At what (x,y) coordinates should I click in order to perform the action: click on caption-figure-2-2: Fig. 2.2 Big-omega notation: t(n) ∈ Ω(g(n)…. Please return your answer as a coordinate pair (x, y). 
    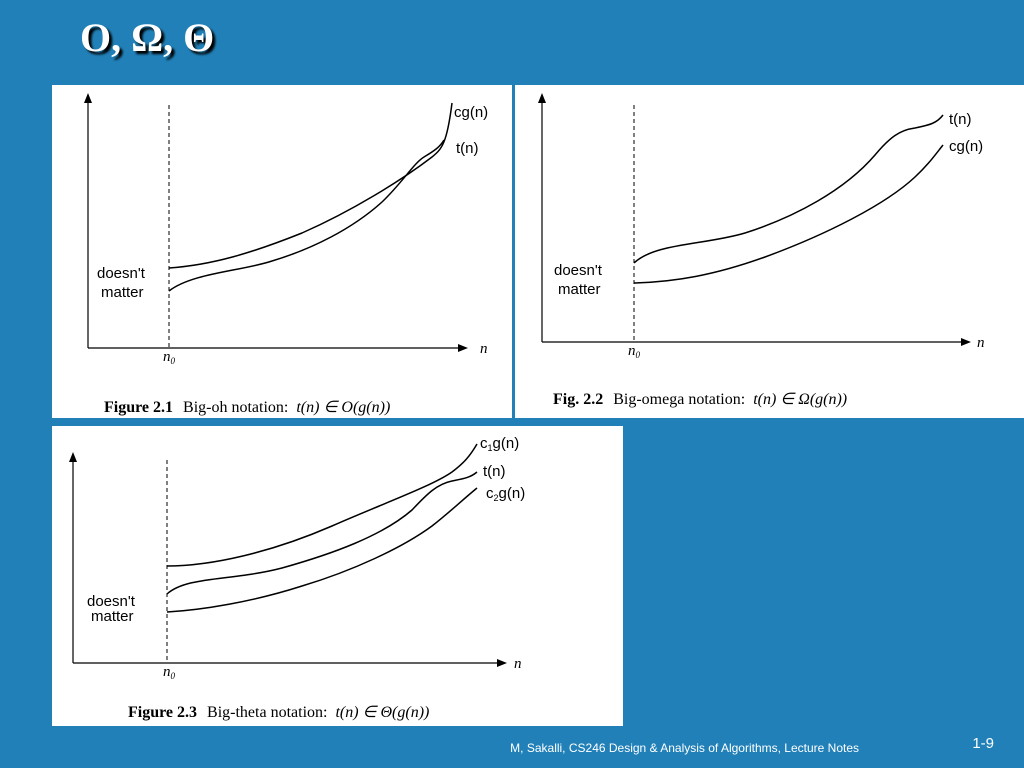
    Looking at the image, I should click on (700, 399).